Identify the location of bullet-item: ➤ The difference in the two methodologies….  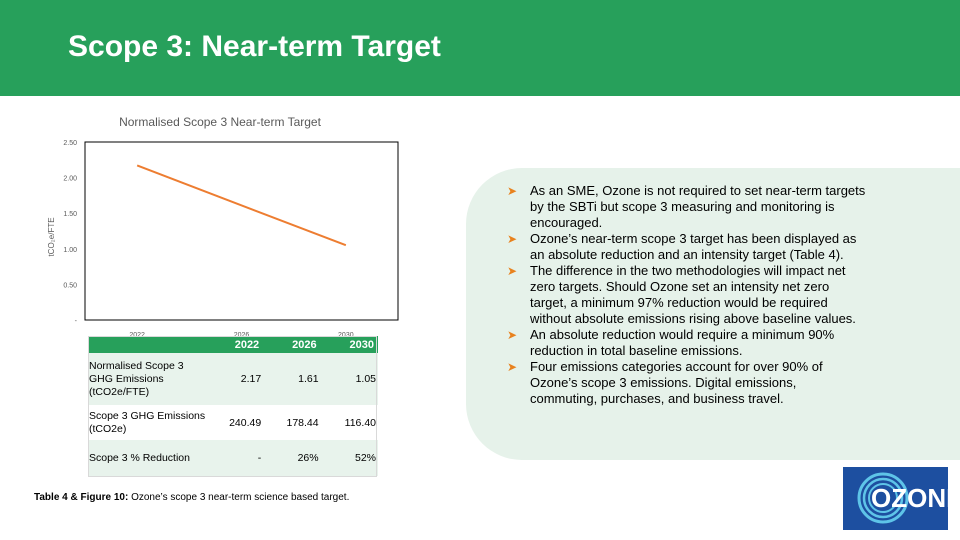
(687, 295).